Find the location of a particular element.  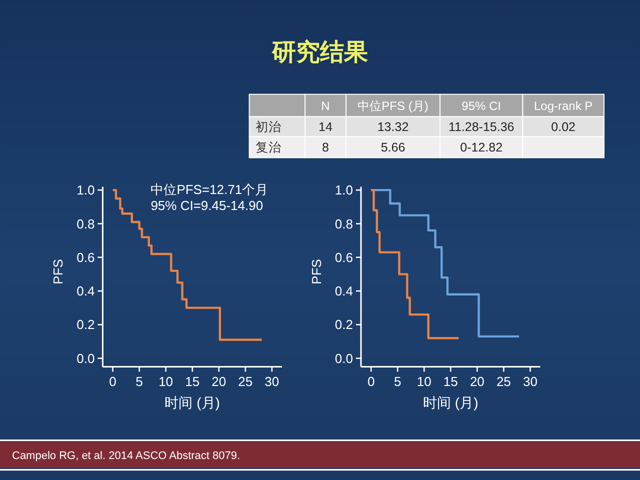

category-label: 初治 is located at coordinates (268, 127).